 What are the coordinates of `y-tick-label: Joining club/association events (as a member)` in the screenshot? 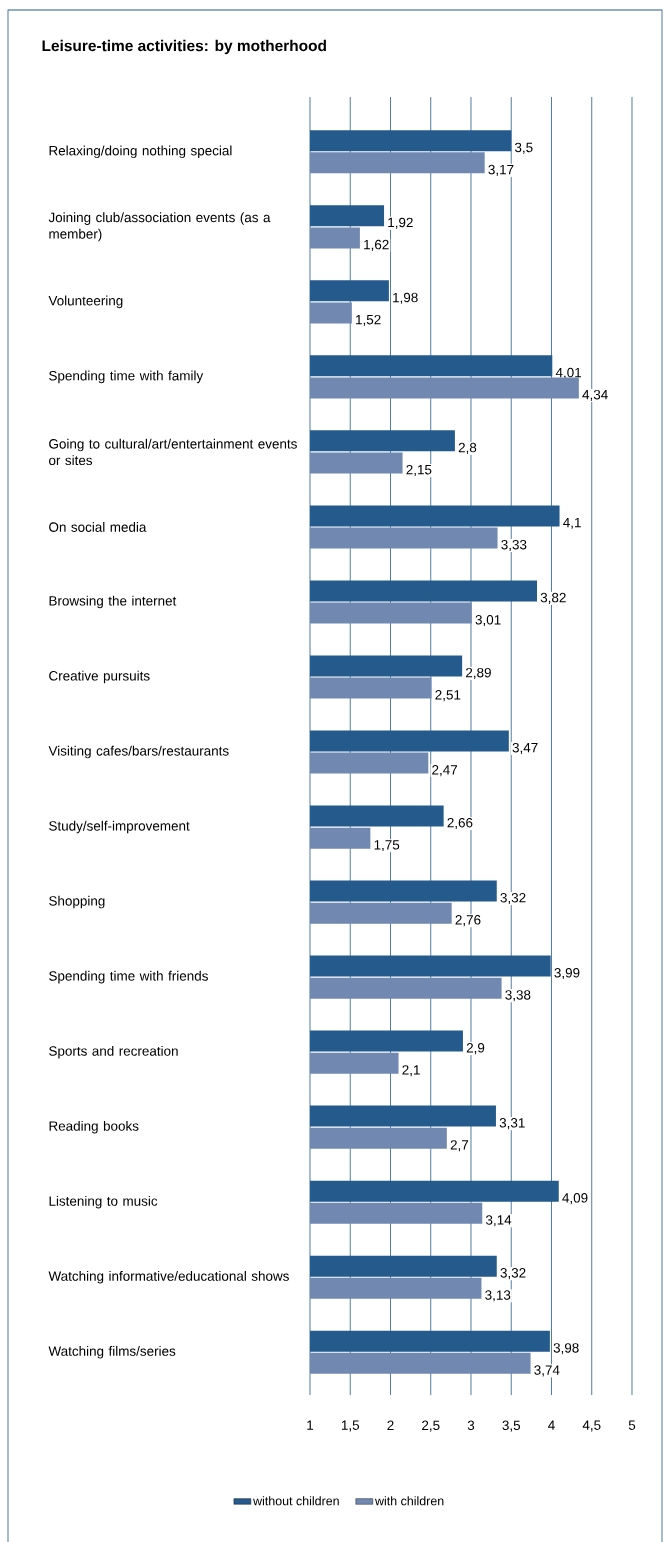 It's located at (159, 227).